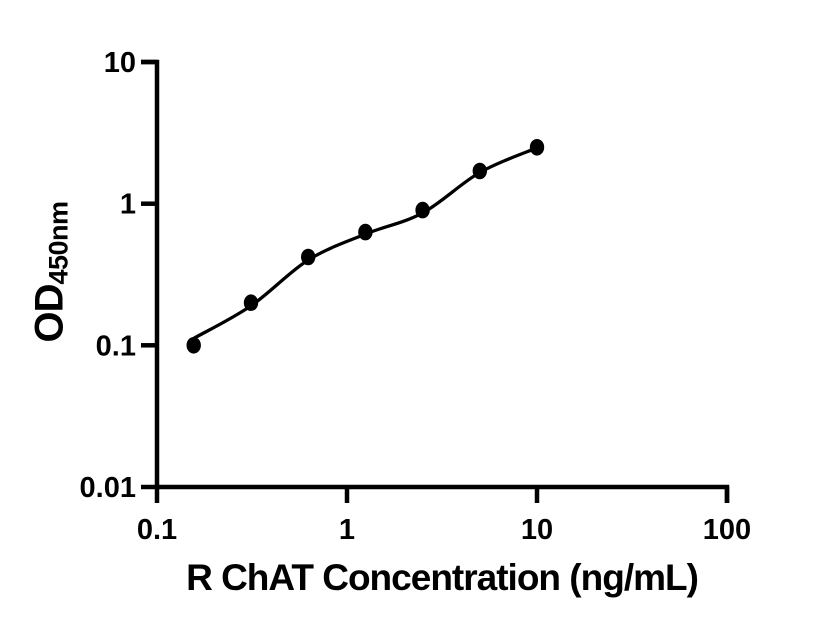  I want to click on x-tick-label-0.1: 0.1, so click(157, 530).